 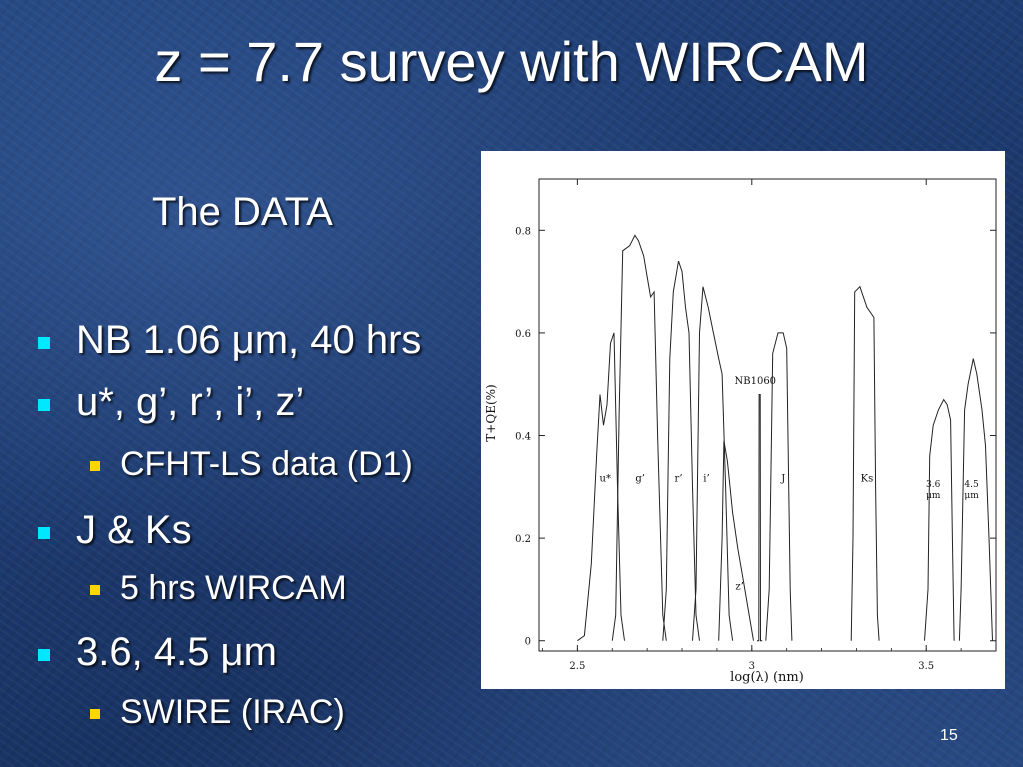 I want to click on bullet-text: 3.6, 4.5 μm, so click(x=176, y=652).